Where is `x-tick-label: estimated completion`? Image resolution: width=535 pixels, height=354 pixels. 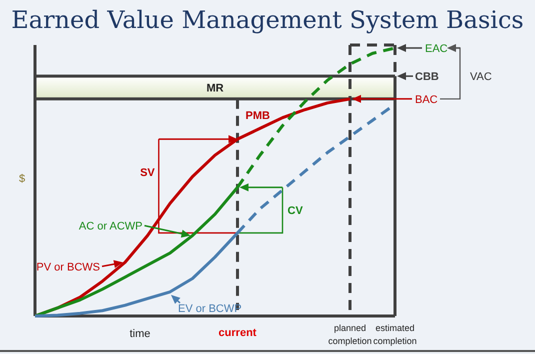
x-tick-label: estimated completion is located at coordinates (395, 334).